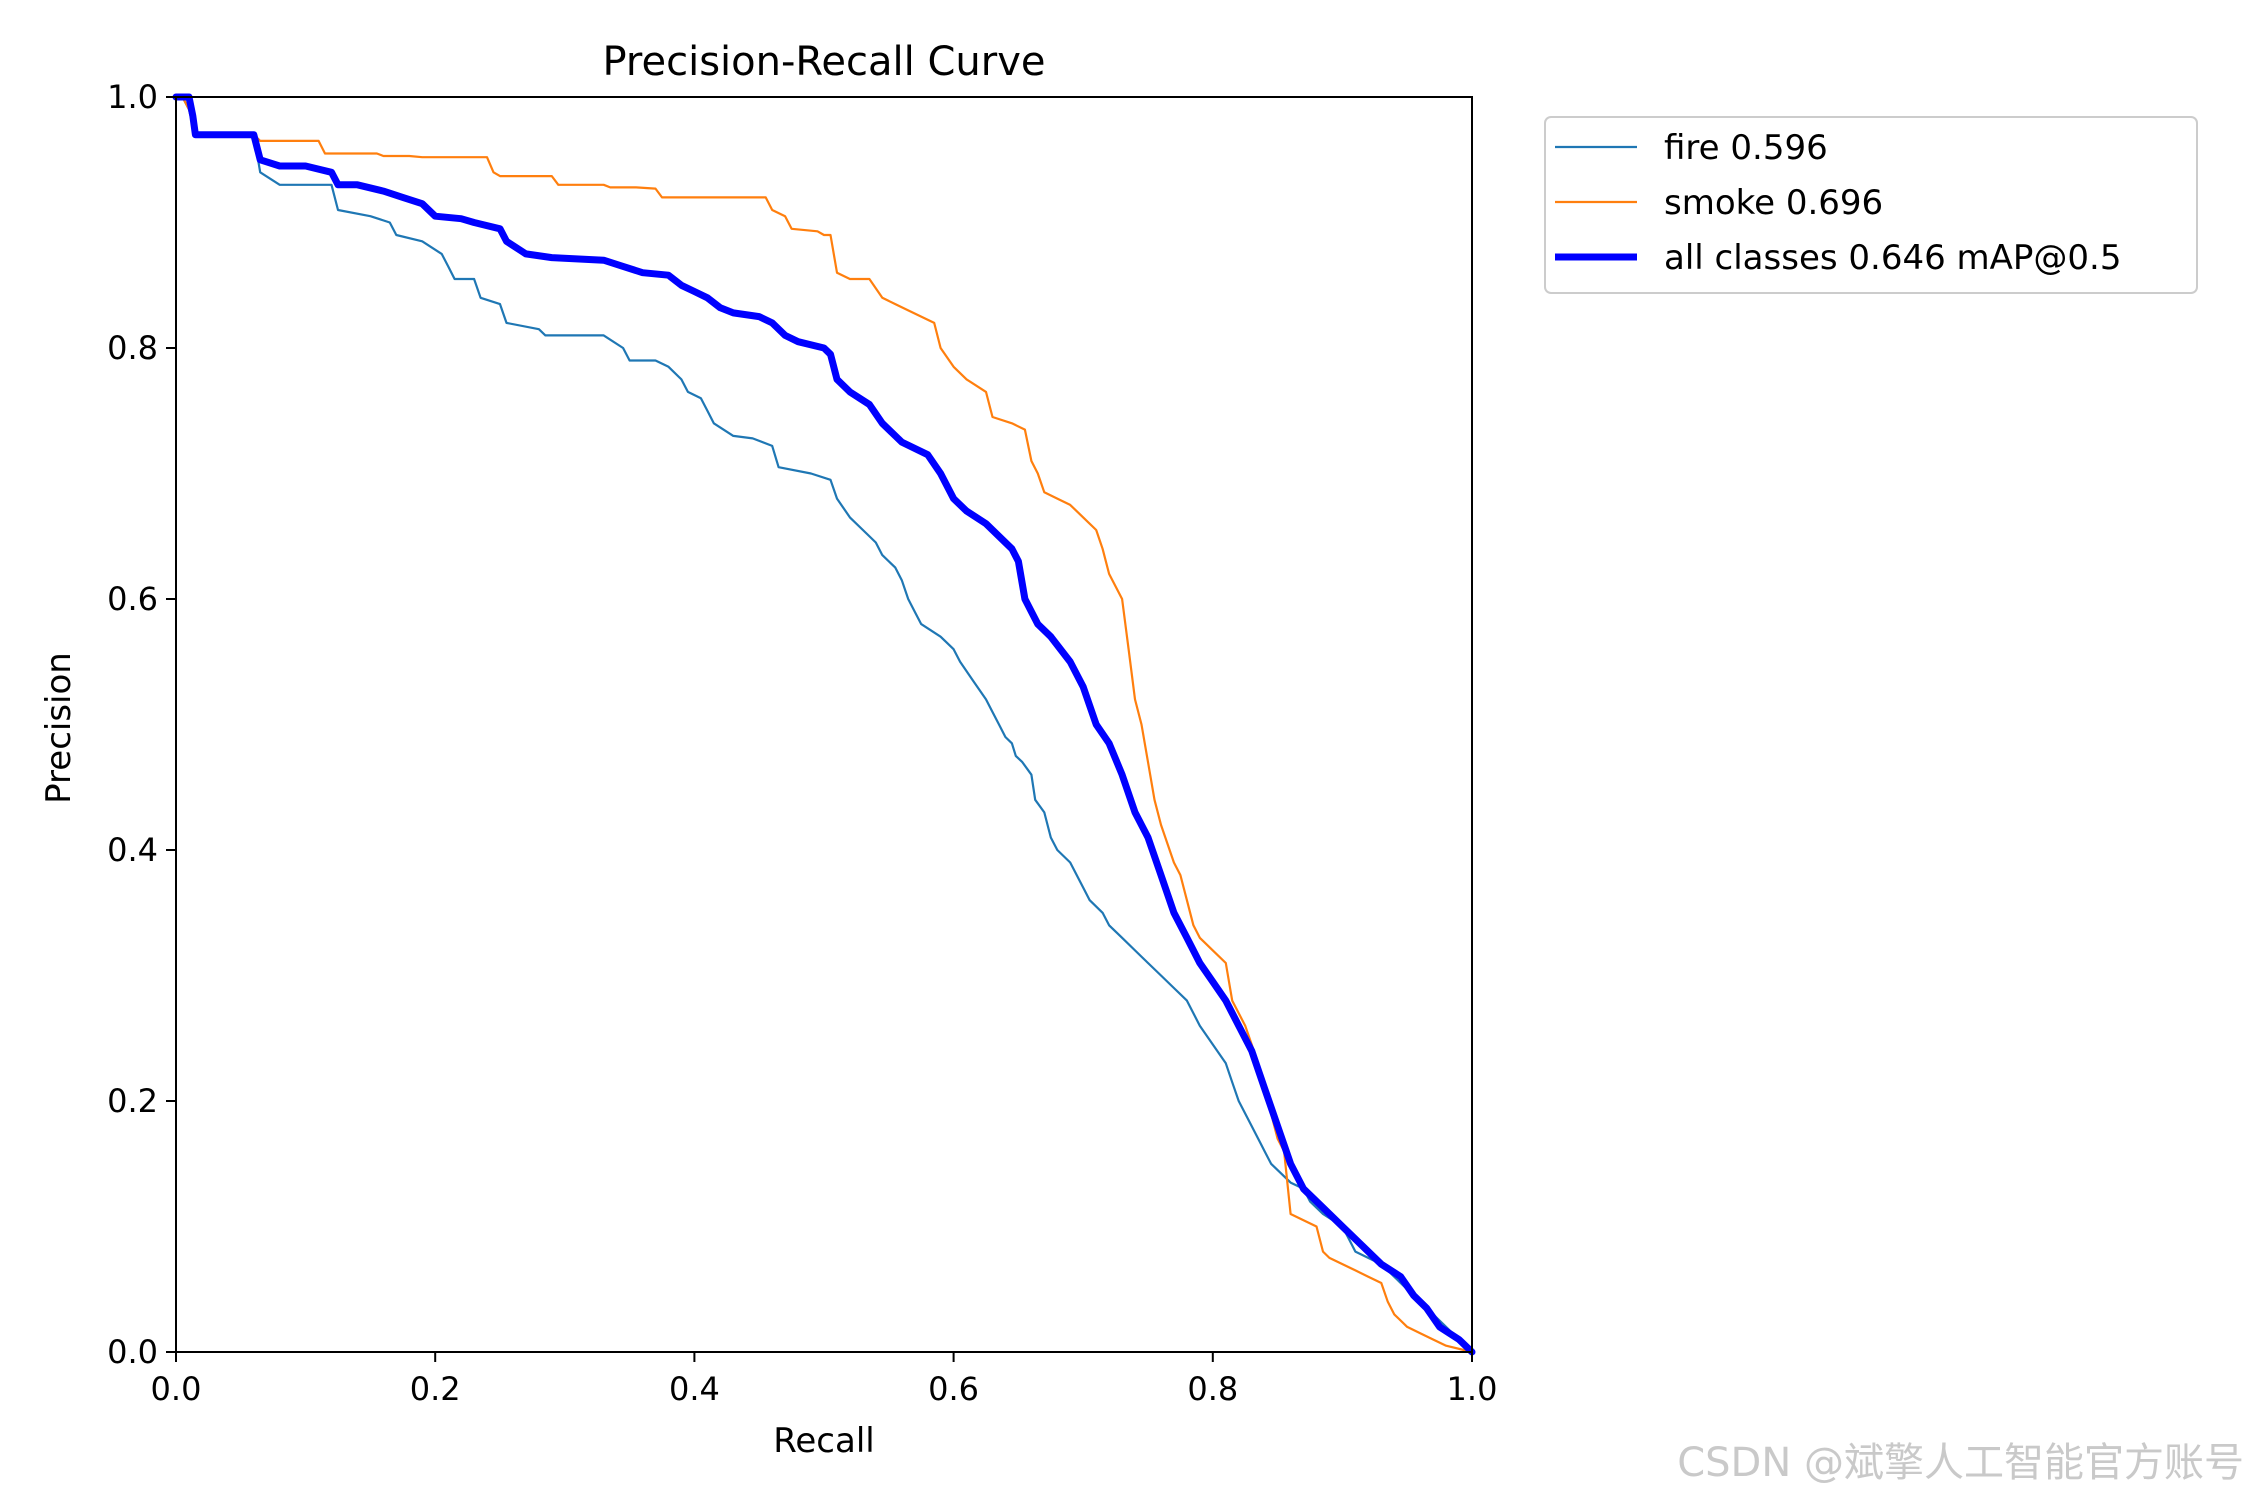  Describe the element at coordinates (435, 1389) in the screenshot. I see `x-tick-label: 0.2` at that location.